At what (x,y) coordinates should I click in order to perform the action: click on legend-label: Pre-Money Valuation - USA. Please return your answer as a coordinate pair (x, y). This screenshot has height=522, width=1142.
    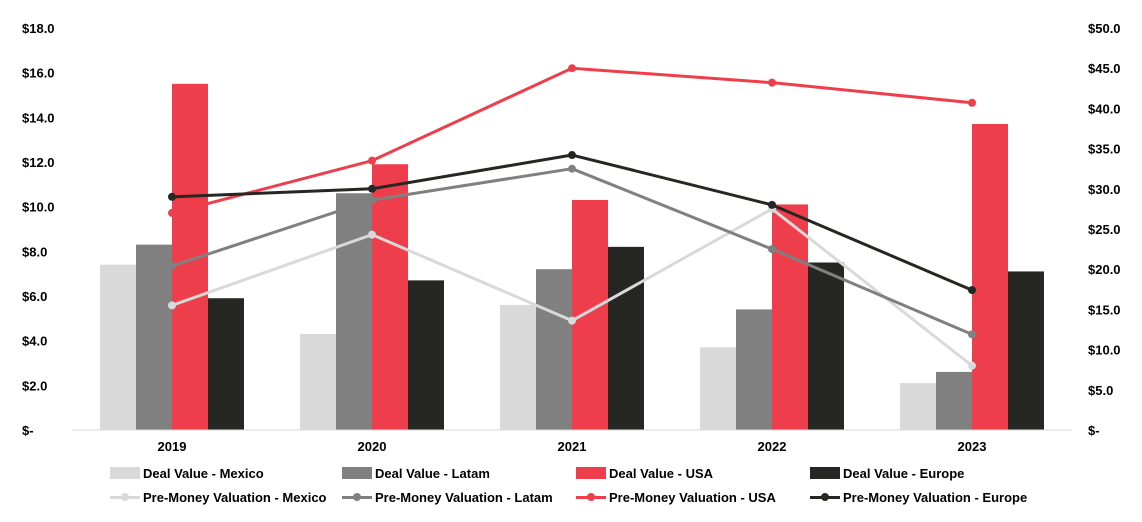
    Looking at the image, I should click on (692, 497).